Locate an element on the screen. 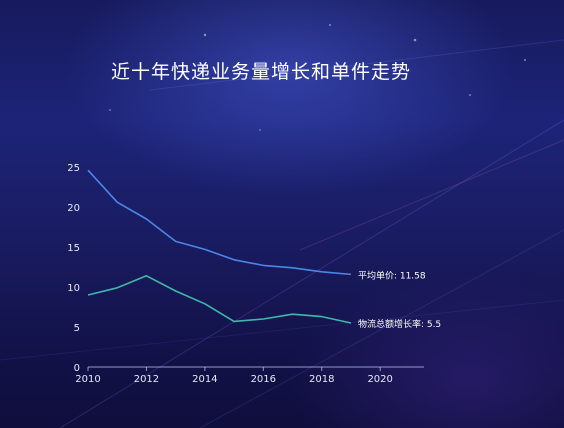  y-tick-label: 25 is located at coordinates (73, 168).